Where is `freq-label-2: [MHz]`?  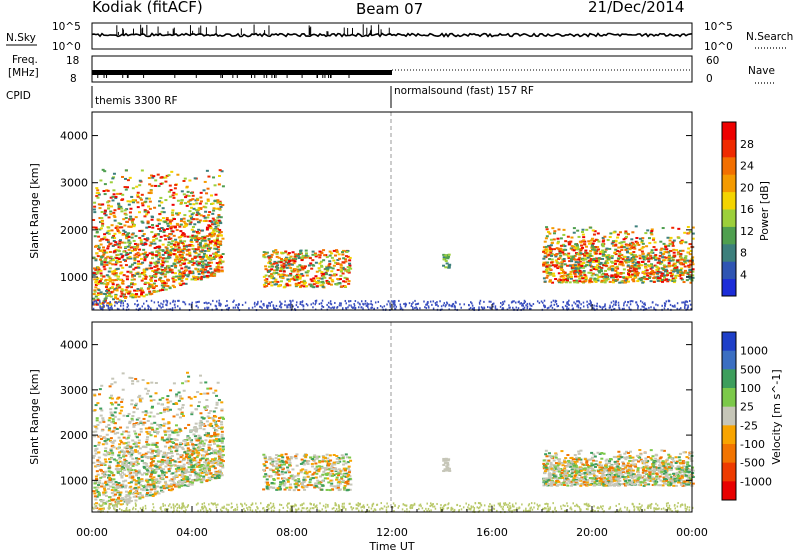
freq-label-2: [MHz] is located at coordinates (23, 73).